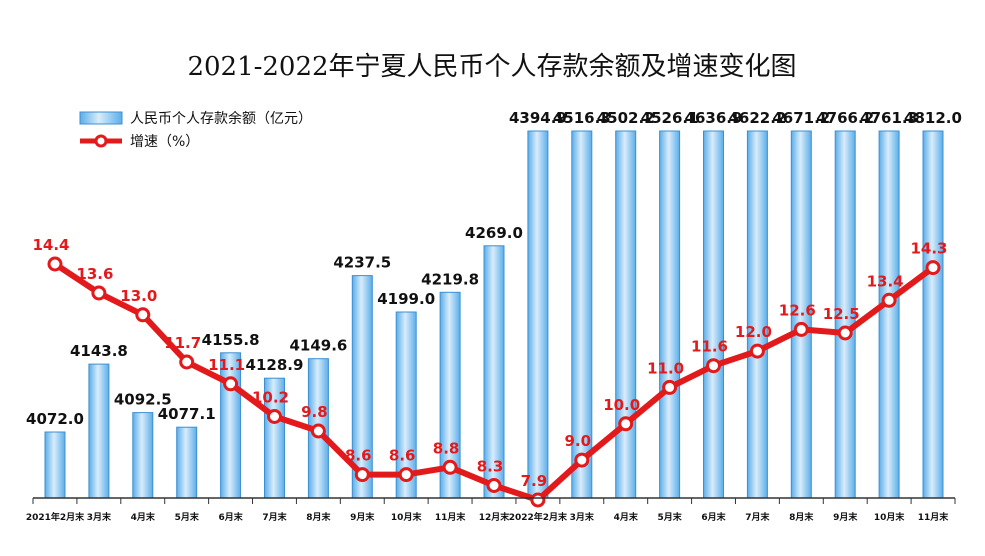 The width and height of the screenshot is (985, 556). I want to click on balance-value-label: 4502.2, so click(626, 118).